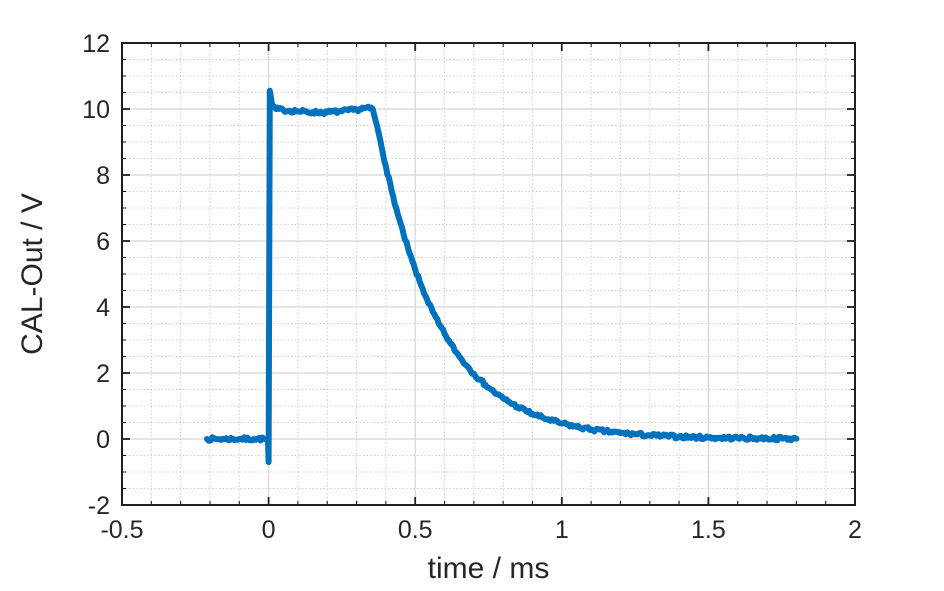 This screenshot has height=591, width=944. What do you see at coordinates (103, 242) in the screenshot?
I see `y-tick-label: 6` at bounding box center [103, 242].